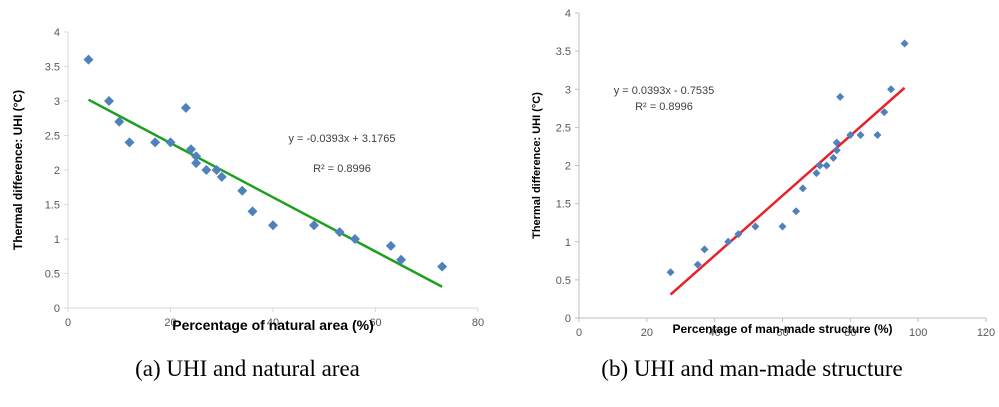 This screenshot has width=999, height=407. I want to click on caption-b: (b) UHI and man-made structure, so click(752, 368).